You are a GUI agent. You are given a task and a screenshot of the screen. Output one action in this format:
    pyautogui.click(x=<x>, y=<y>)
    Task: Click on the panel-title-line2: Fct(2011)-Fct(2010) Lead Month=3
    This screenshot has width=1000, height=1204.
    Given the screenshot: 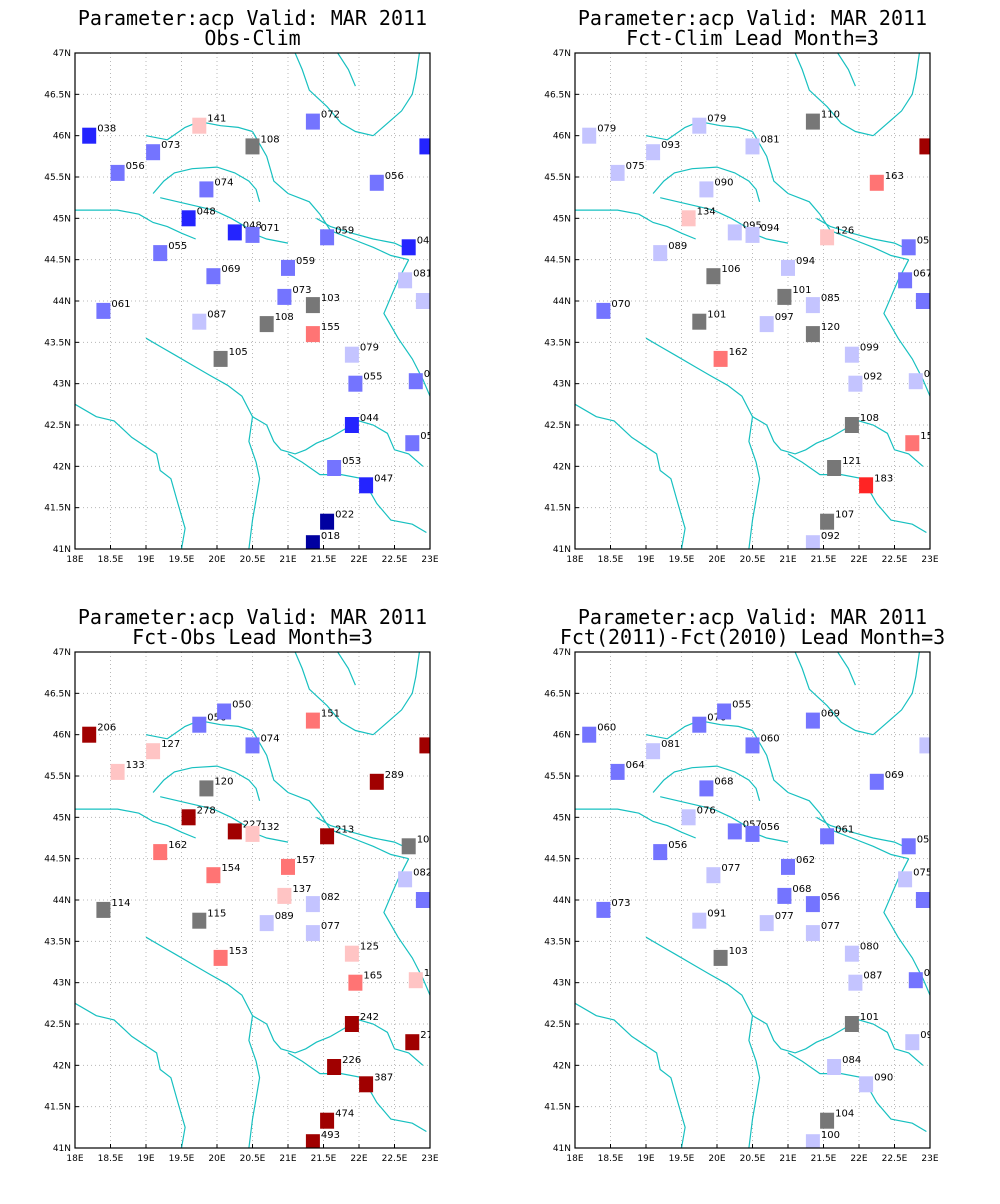 What is the action you would take?
    pyautogui.click(x=752, y=637)
    